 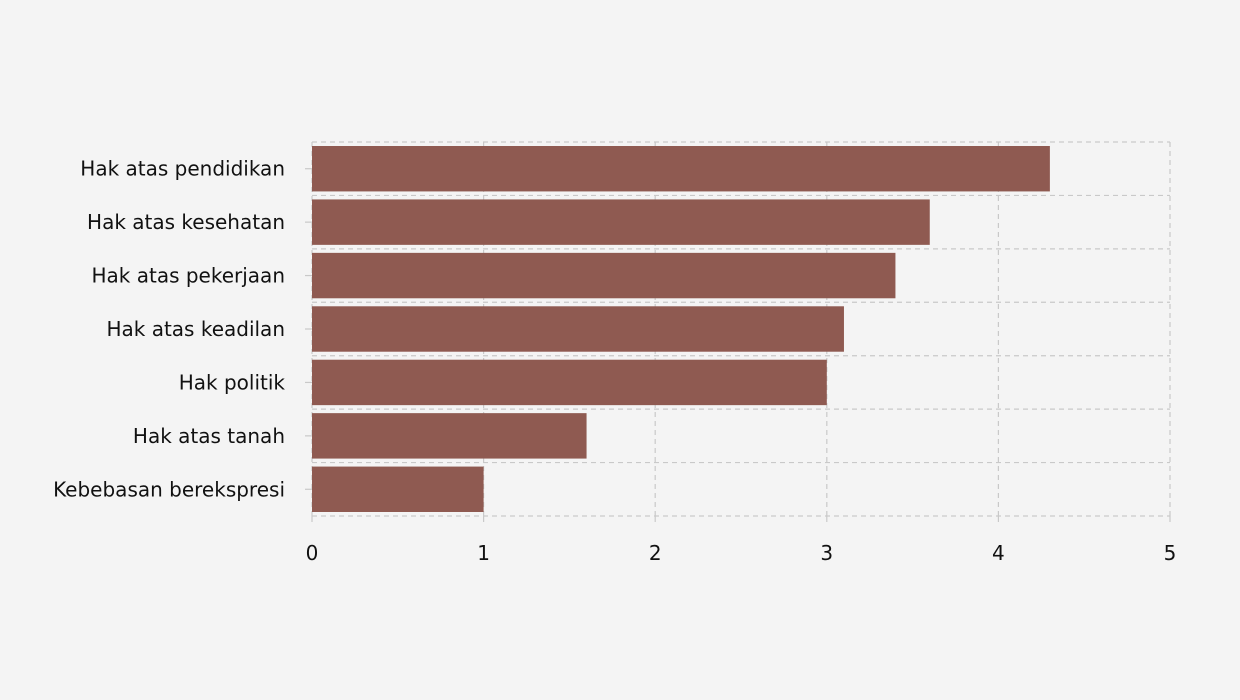 I want to click on y-tick-label: Hak atas pendidikan, so click(x=182, y=169).